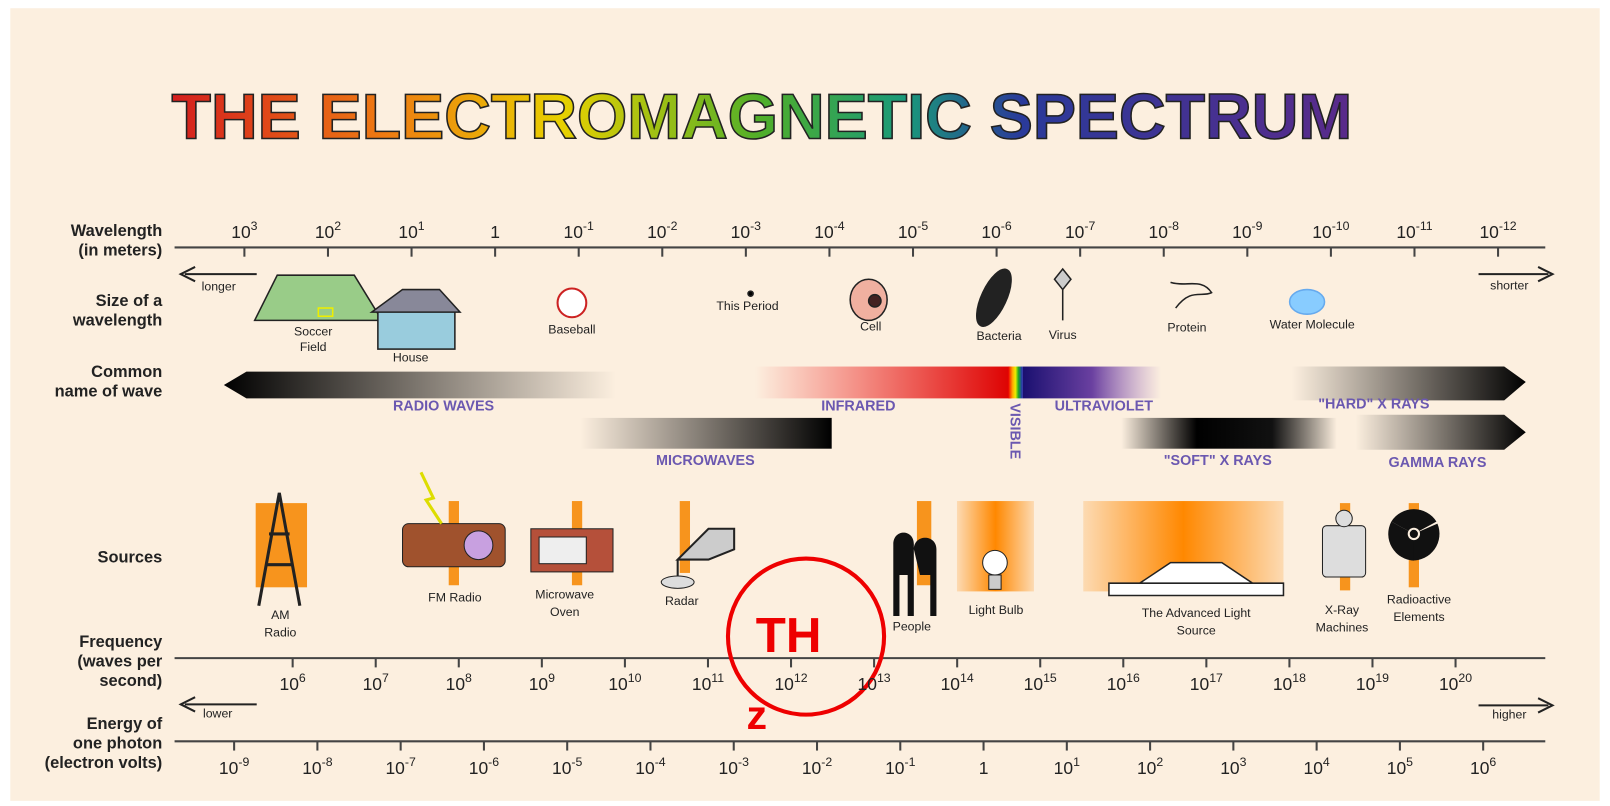 This screenshot has height=806, width=1610. What do you see at coordinates (317, 766) in the screenshot?
I see `tick-label: 10⁻⁸` at bounding box center [317, 766].